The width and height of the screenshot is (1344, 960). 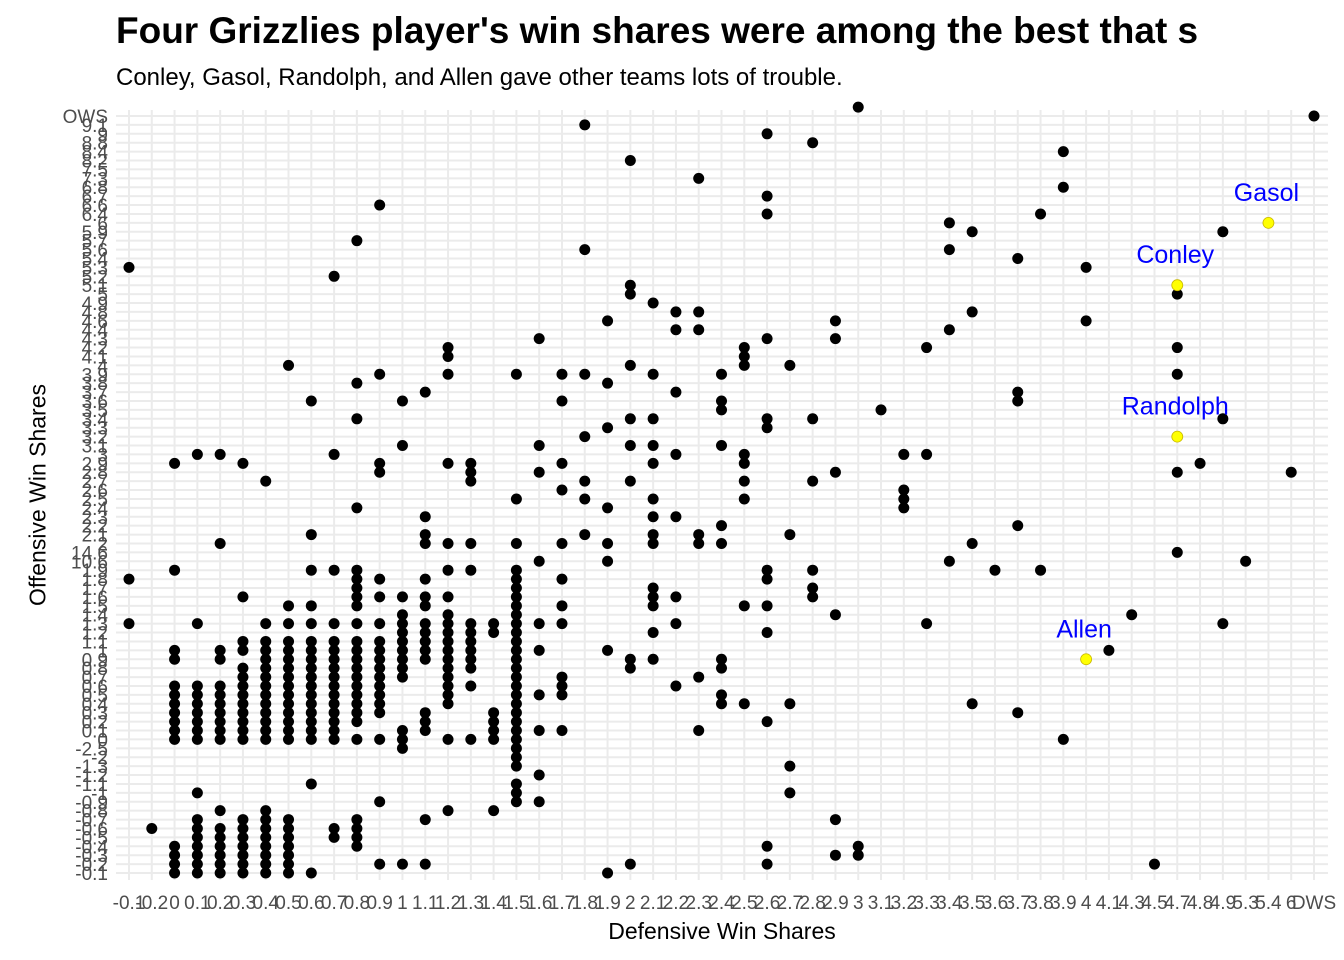 I want to click on x-tick-label: 4.7, so click(x=1177, y=903).